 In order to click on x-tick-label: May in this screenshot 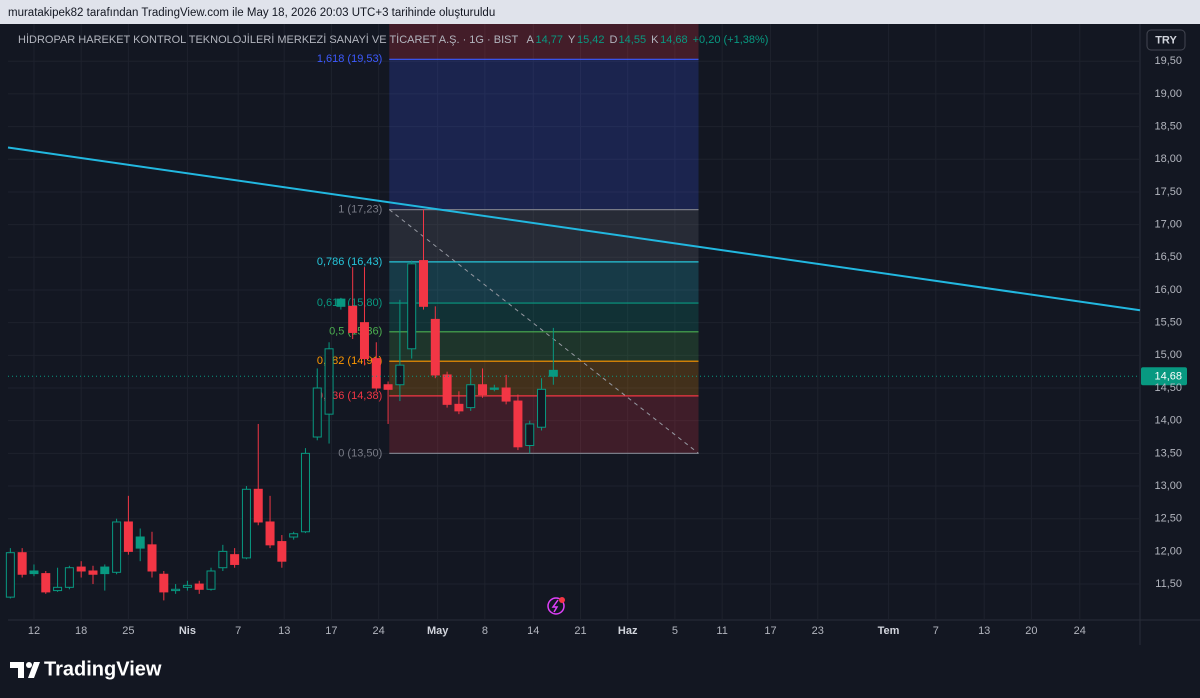, I will do `click(438, 631)`.